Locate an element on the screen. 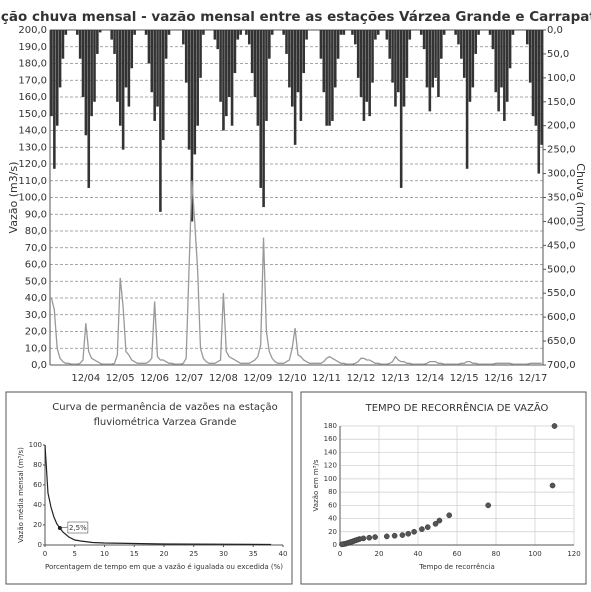 This screenshot has height=592, width=591. y2-tick-label: 50,0 is located at coordinates (558, 54).